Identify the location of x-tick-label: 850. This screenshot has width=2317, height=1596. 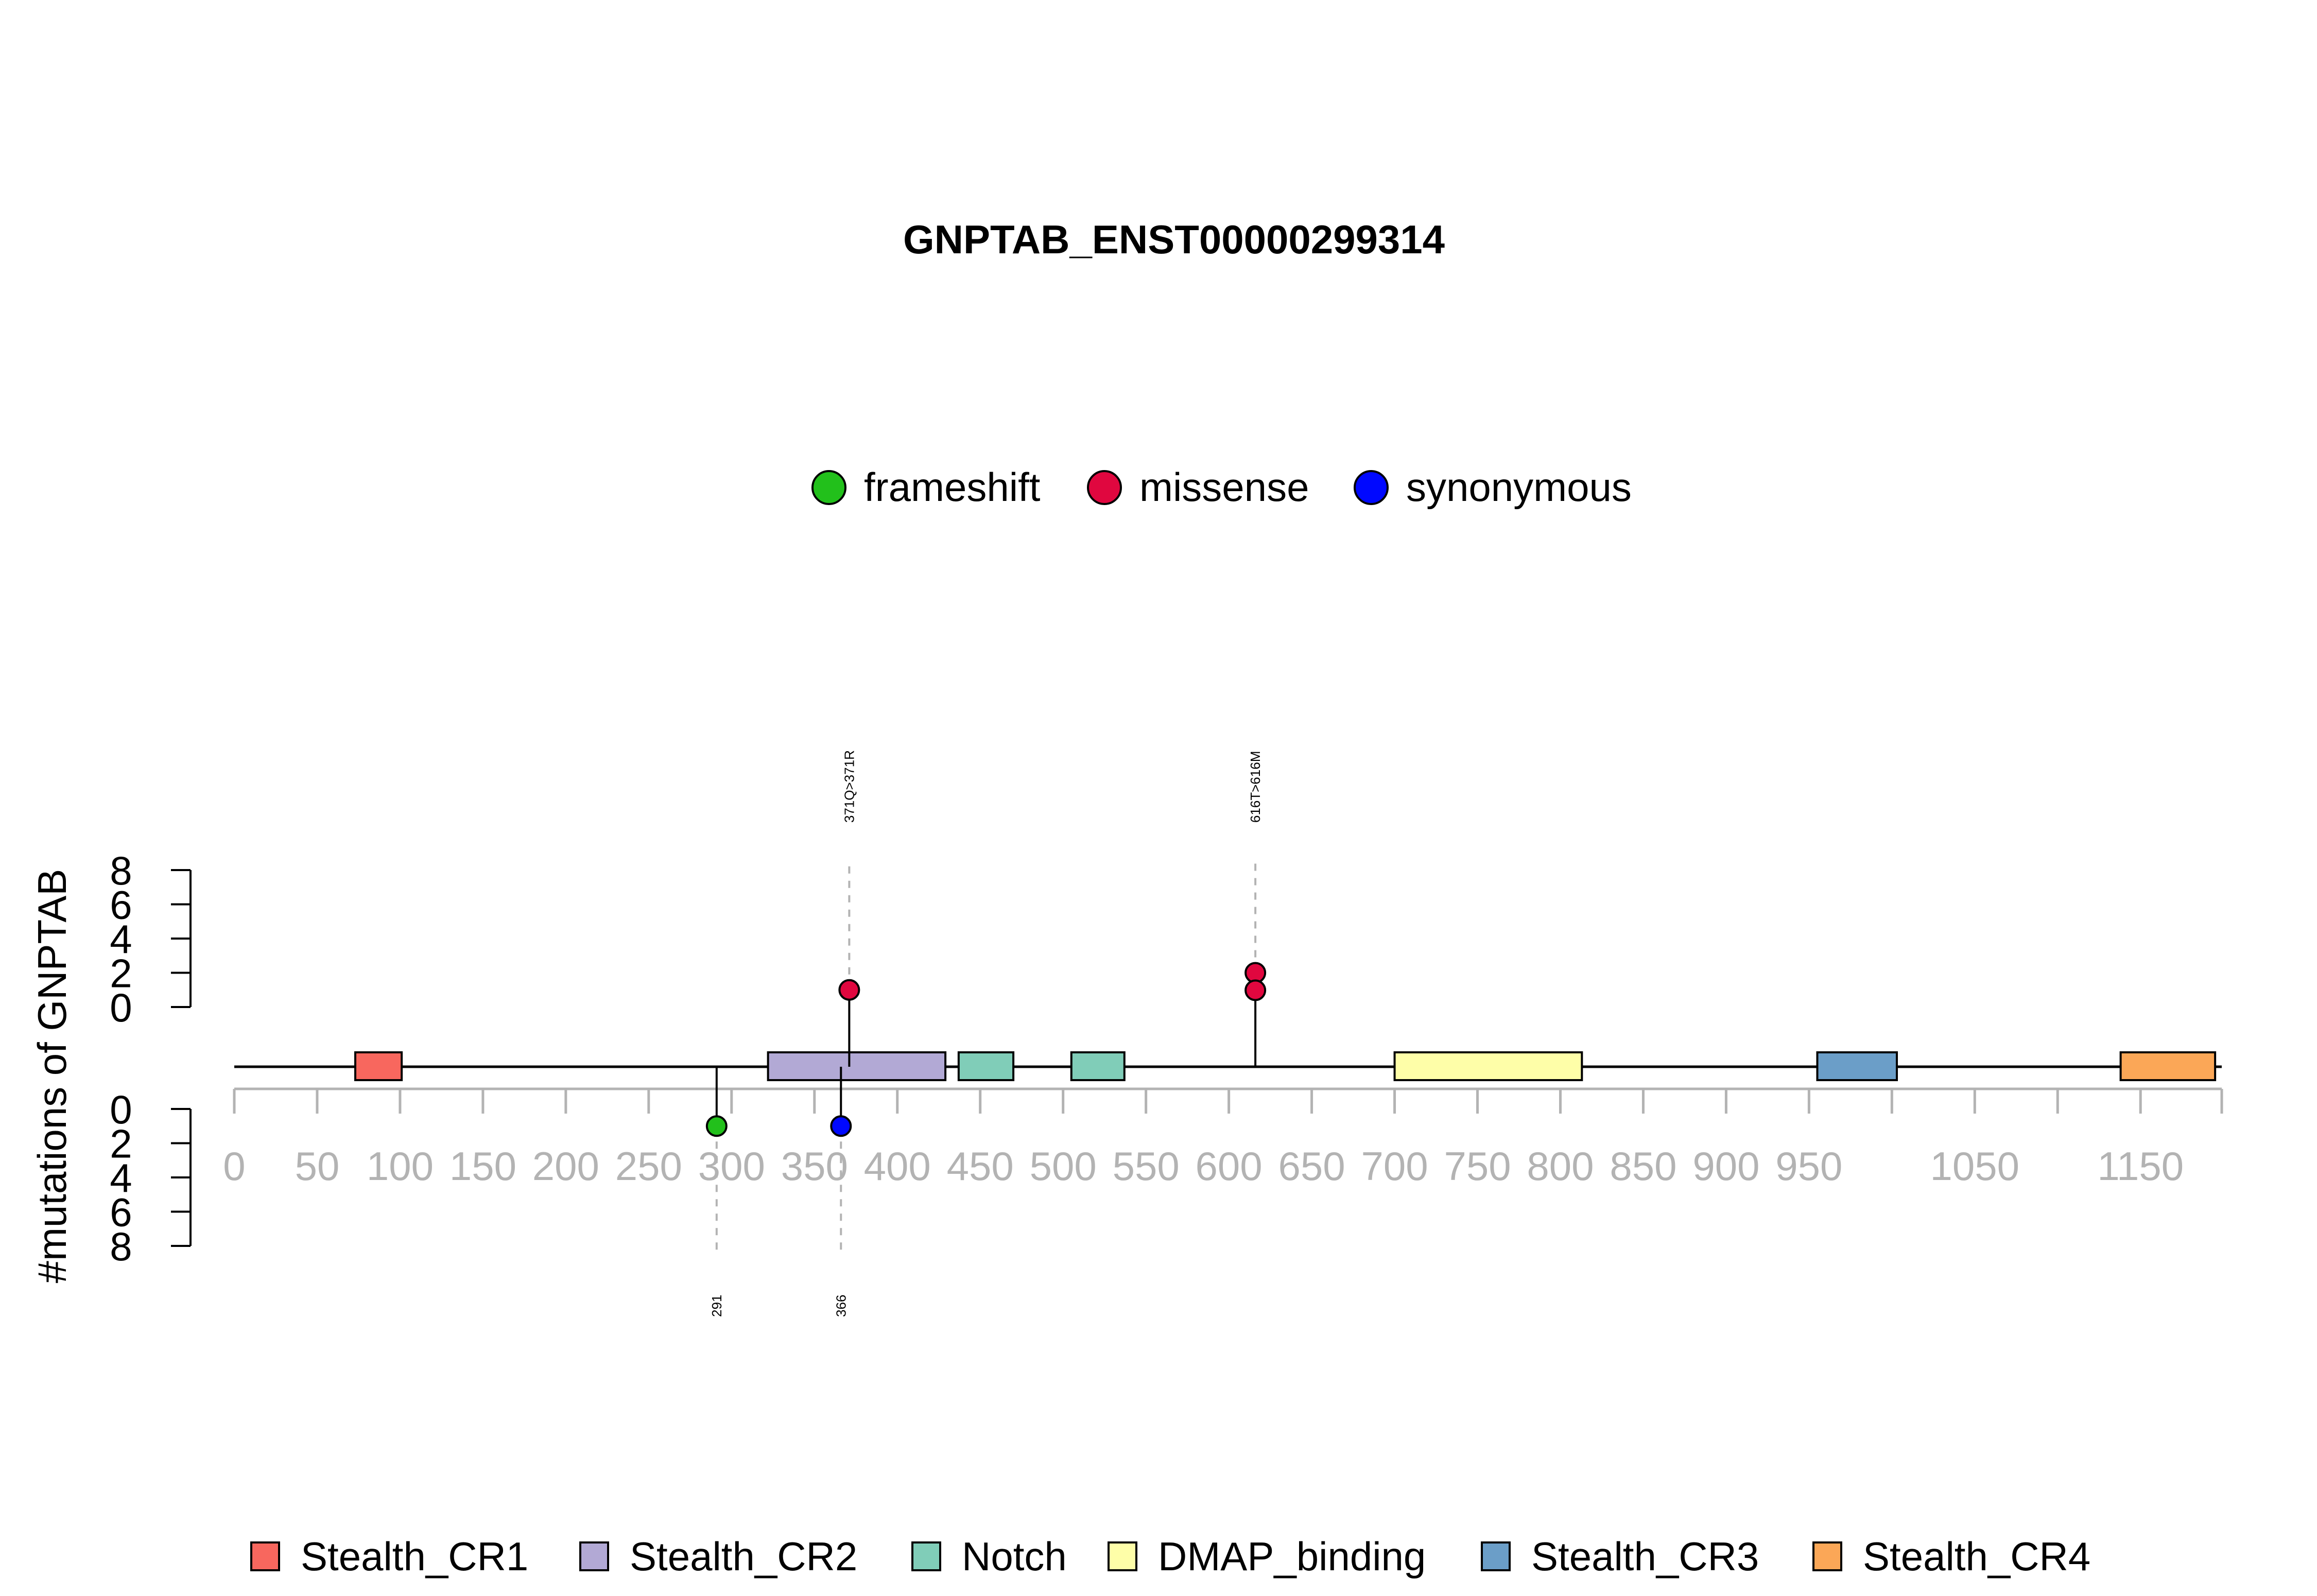
(1643, 1166).